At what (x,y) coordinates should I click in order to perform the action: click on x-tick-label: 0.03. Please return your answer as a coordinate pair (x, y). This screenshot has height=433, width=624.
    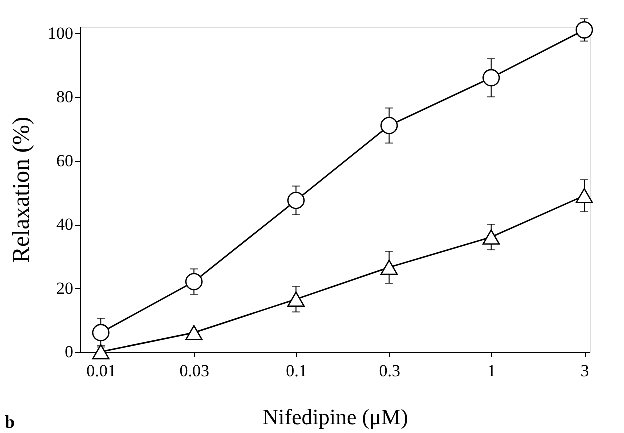
    Looking at the image, I should click on (195, 371).